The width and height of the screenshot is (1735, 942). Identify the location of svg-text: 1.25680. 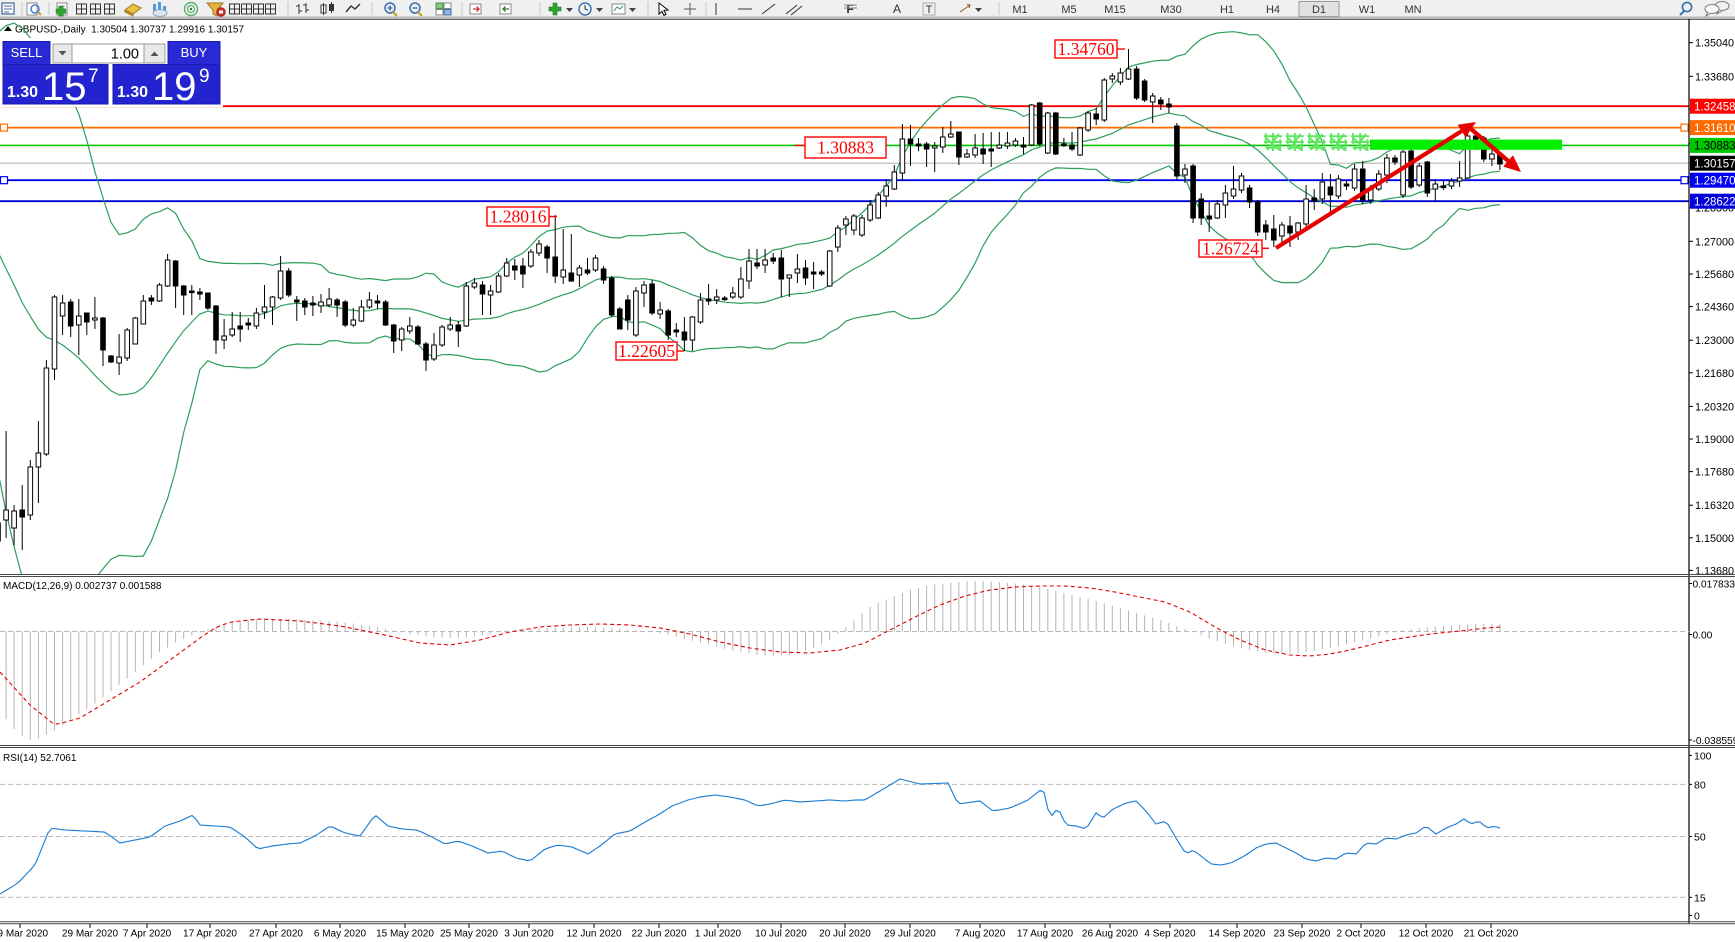
(1714, 275).